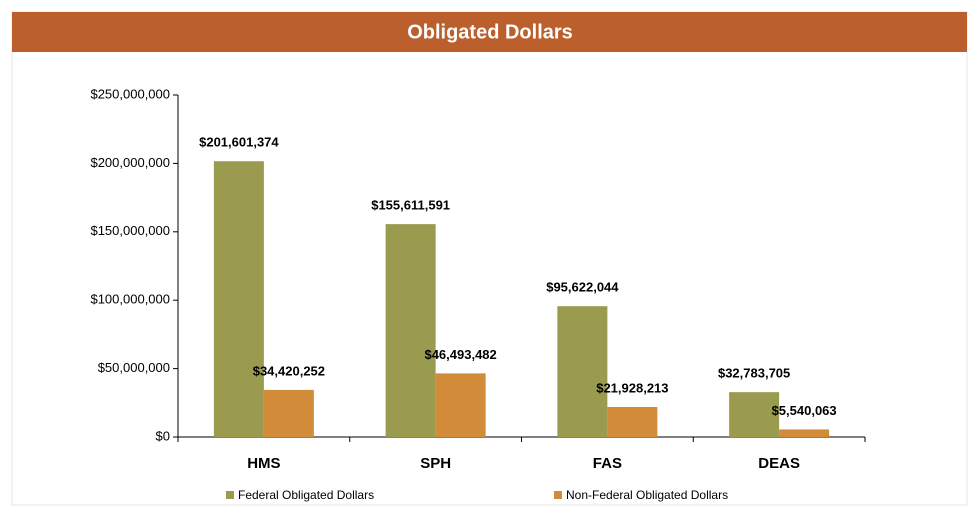 The height and width of the screenshot is (517, 977). Describe the element at coordinates (754, 373) in the screenshot. I see `value-label: $32,783,705` at that location.